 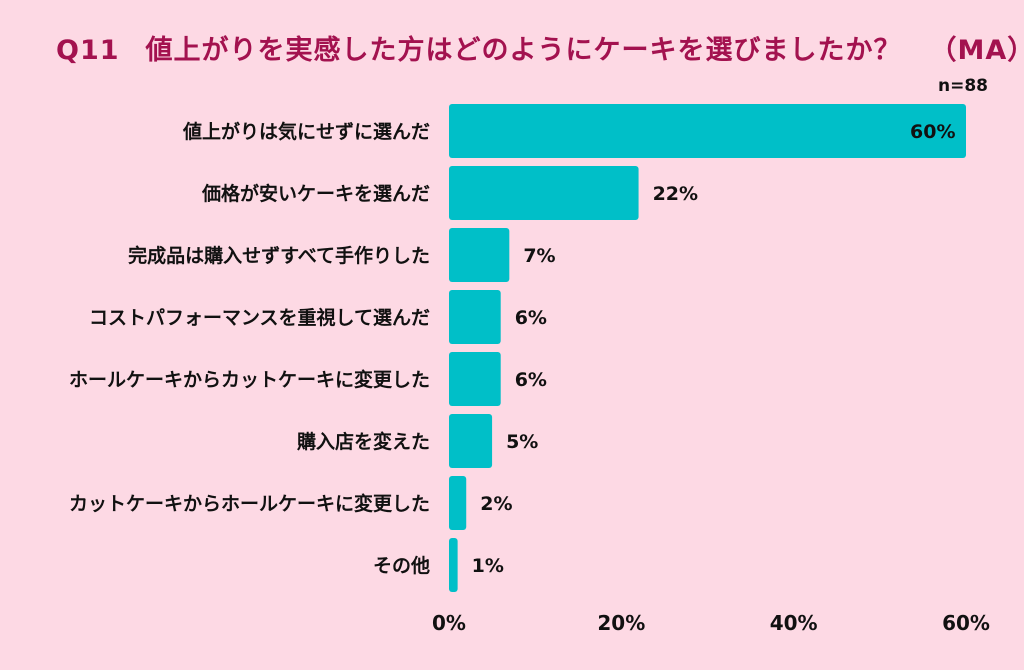 What do you see at coordinates (315, 193) in the screenshot?
I see `category-label: 価格が安いケーキを選んだ` at bounding box center [315, 193].